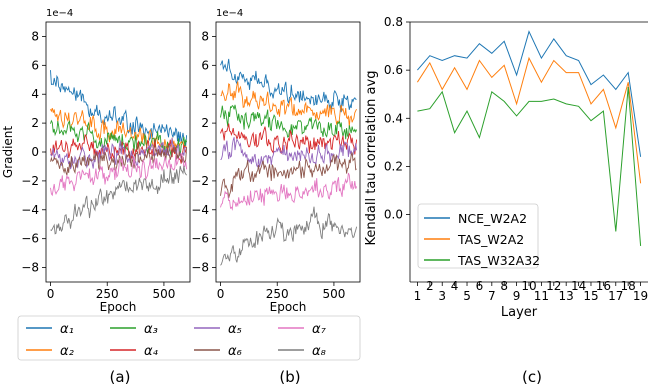 Image resolution: width=648 pixels, height=388 pixels. I want to click on legend-alpha: α₁ α₂ α₃ α₄ α₅ α₆ α₇ α₈, so click(189, 338).